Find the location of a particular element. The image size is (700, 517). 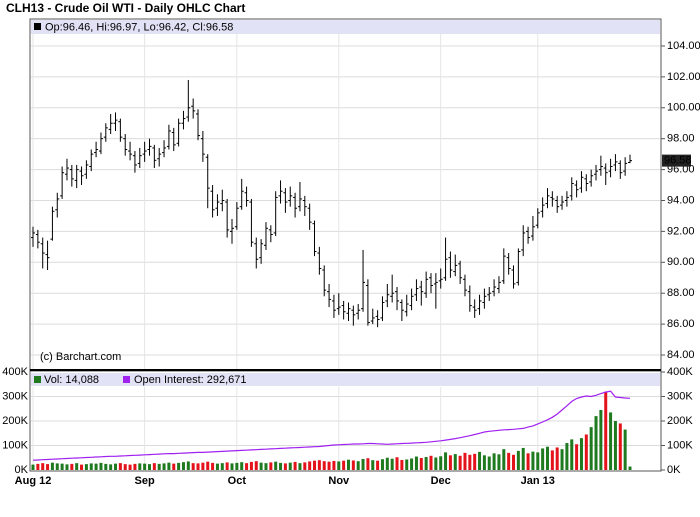

legend-text: Op:96.46, Hi:96.97, Lo:96.42, Cl:96.58 is located at coordinates (139, 27).